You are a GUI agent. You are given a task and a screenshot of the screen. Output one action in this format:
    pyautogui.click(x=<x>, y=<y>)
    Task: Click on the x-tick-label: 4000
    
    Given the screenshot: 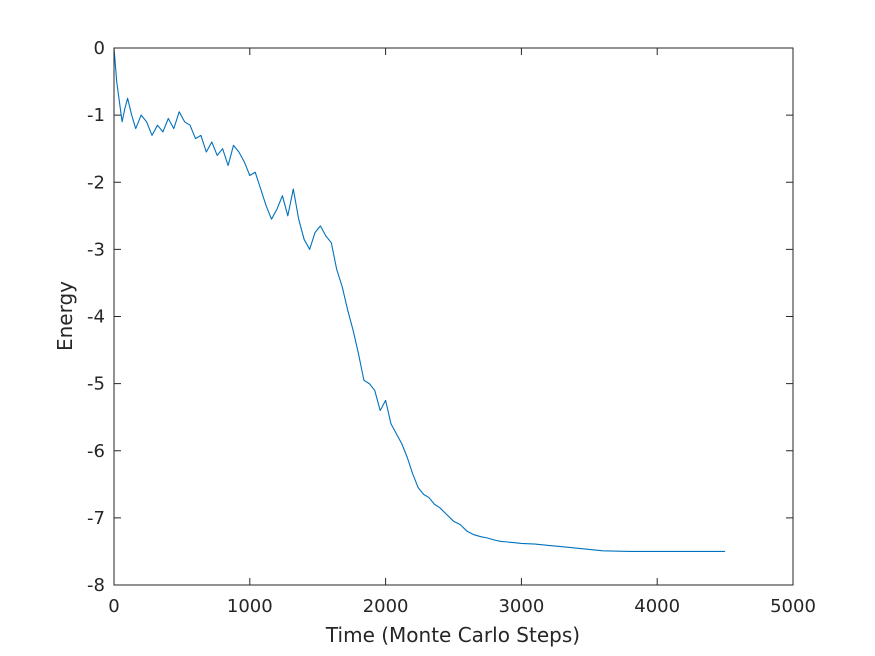 What is the action you would take?
    pyautogui.click(x=657, y=606)
    